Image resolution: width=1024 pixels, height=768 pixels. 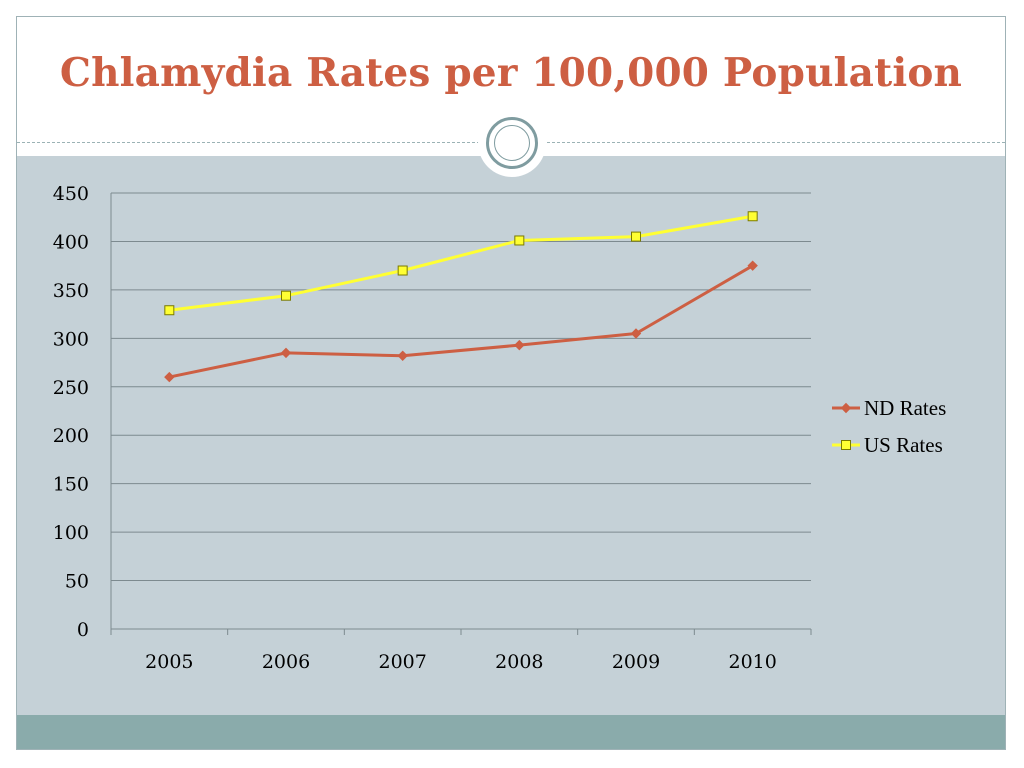 I want to click on legend-label: ND Rates, so click(x=905, y=408).